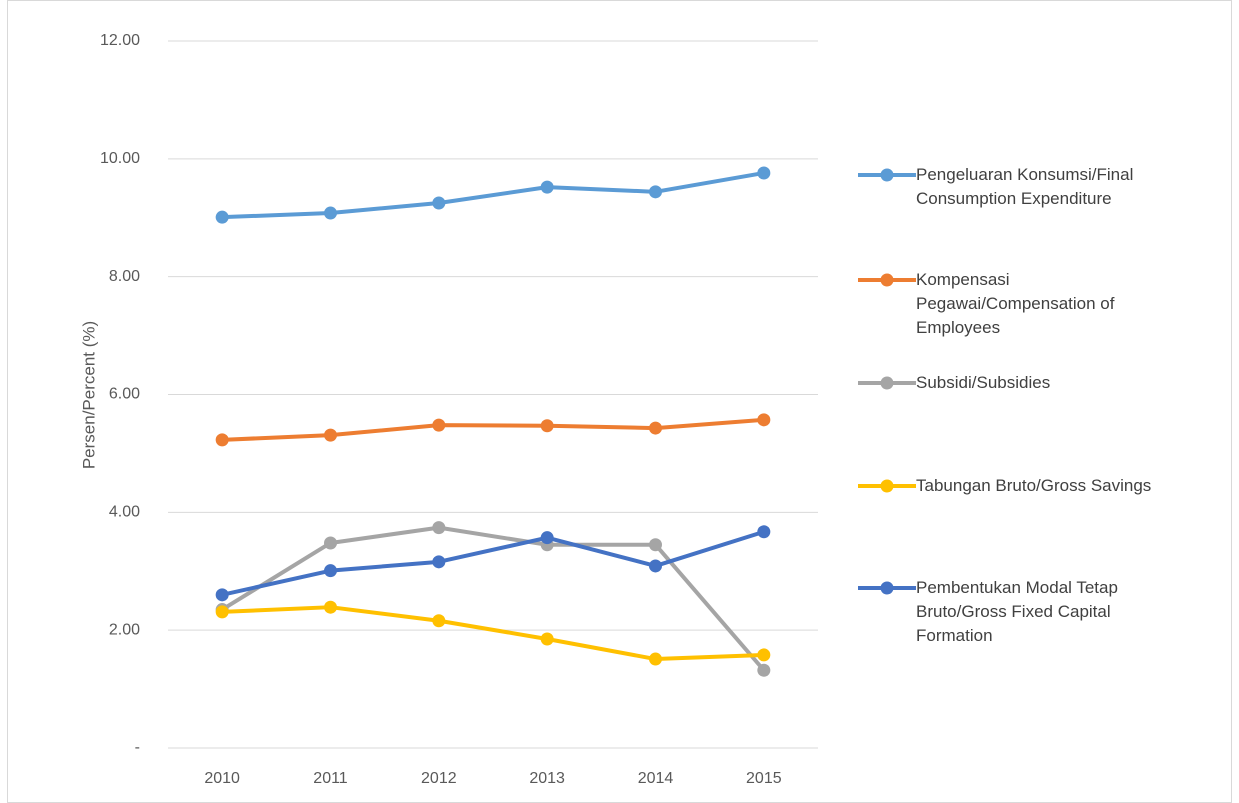 This screenshot has width=1239, height=803. I want to click on y-tick-label: 12.00, so click(120, 40).